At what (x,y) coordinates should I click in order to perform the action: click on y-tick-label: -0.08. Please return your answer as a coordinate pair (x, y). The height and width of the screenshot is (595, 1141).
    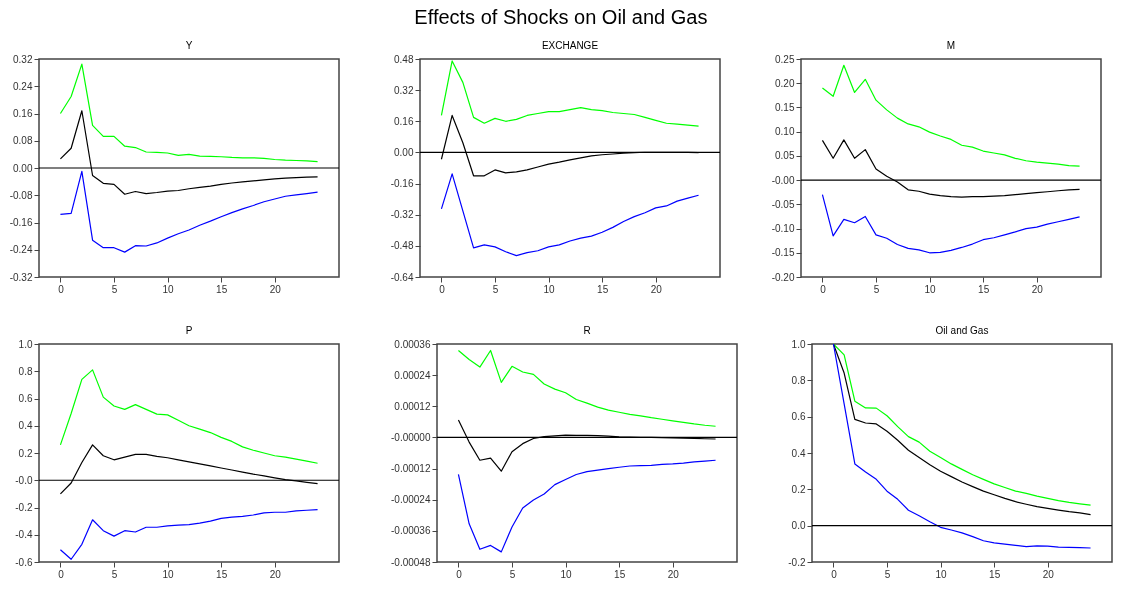
    Looking at the image, I should click on (21, 195).